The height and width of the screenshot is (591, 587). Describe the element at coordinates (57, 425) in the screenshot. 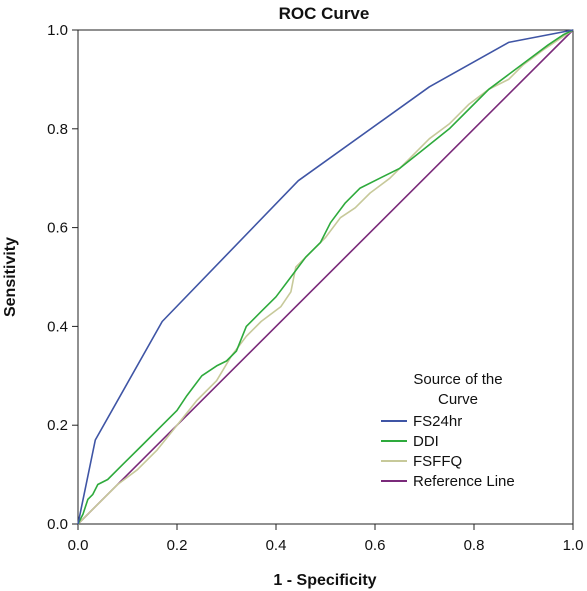

I see `y-tick-label: 0.2` at that location.